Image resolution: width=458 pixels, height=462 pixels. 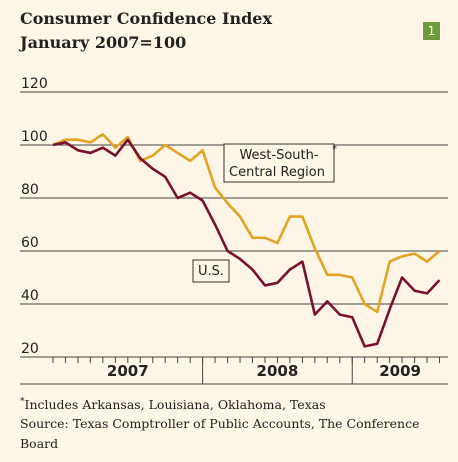 I want to click on chart-title: Consumer Confidence Index, so click(x=146, y=18).